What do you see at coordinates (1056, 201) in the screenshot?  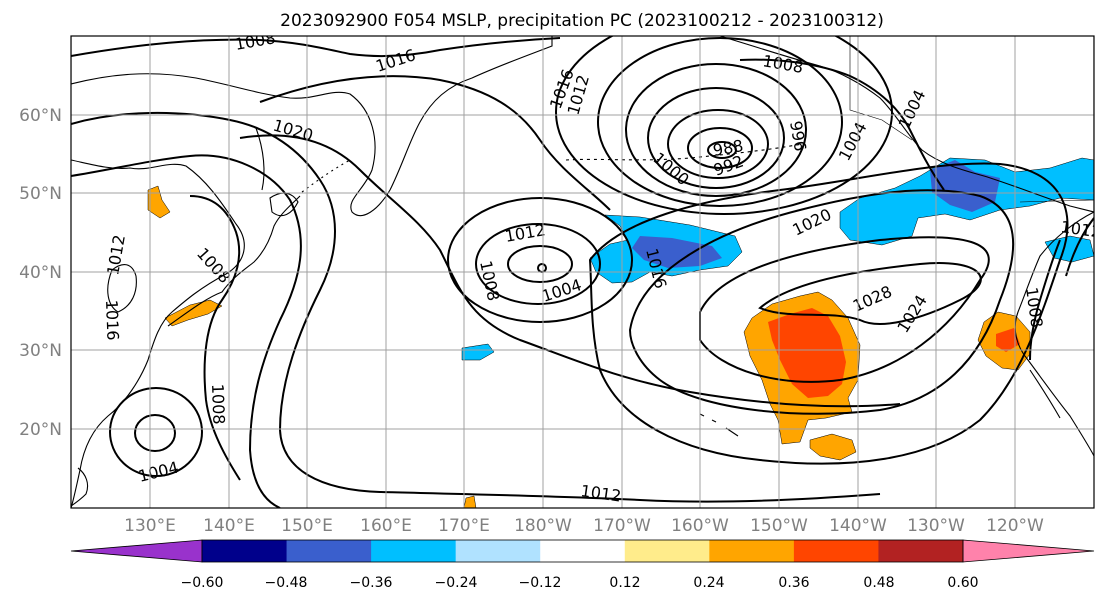 I see `border-us-canada` at bounding box center [1056, 201].